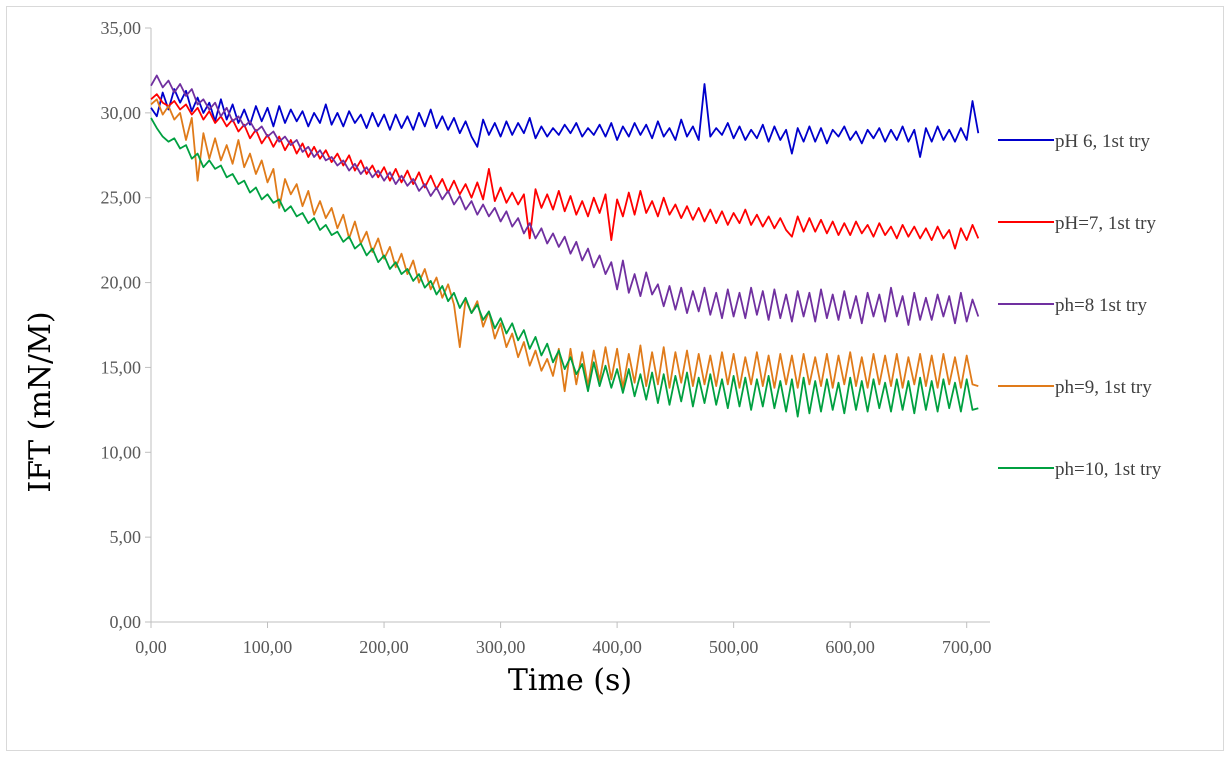 Image resolution: width=1232 pixels, height=758 pixels. I want to click on x-tick-label: 100,00, so click(268, 647).